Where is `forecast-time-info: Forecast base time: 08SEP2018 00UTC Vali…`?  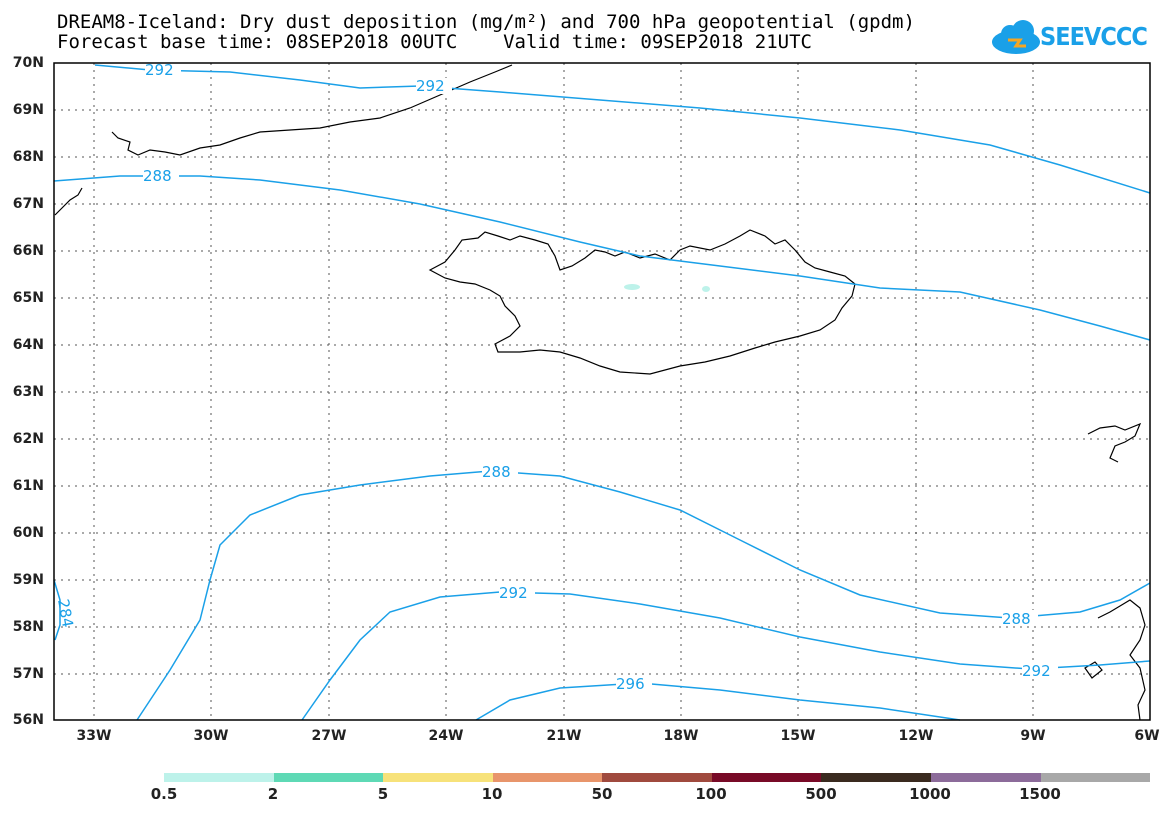 forecast-time-info: Forecast base time: 08SEP2018 00UTC Vali… is located at coordinates (434, 42).